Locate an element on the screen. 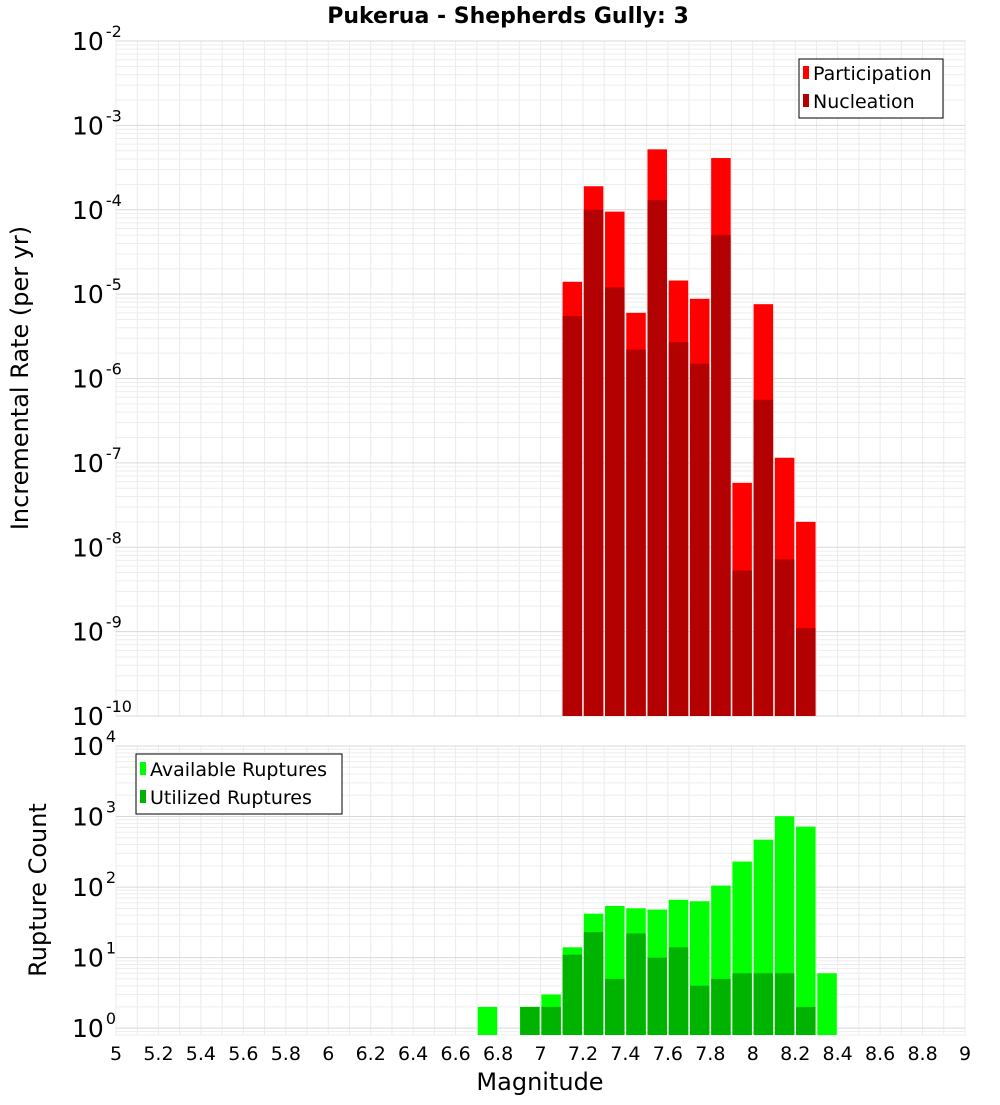 The image size is (1000, 1105). chart-title: Pukerua - Shepherds Gully: 3 is located at coordinates (508, 16).